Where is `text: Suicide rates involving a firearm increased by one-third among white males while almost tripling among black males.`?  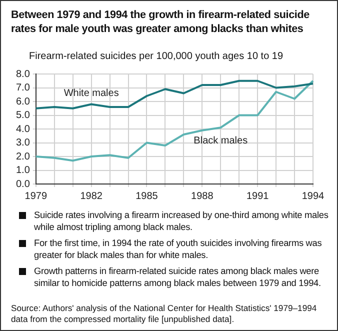 text: Suicide rates involving a firearm increased by one-third among white males while almost tripling among black males. is located at coordinates (182, 221).